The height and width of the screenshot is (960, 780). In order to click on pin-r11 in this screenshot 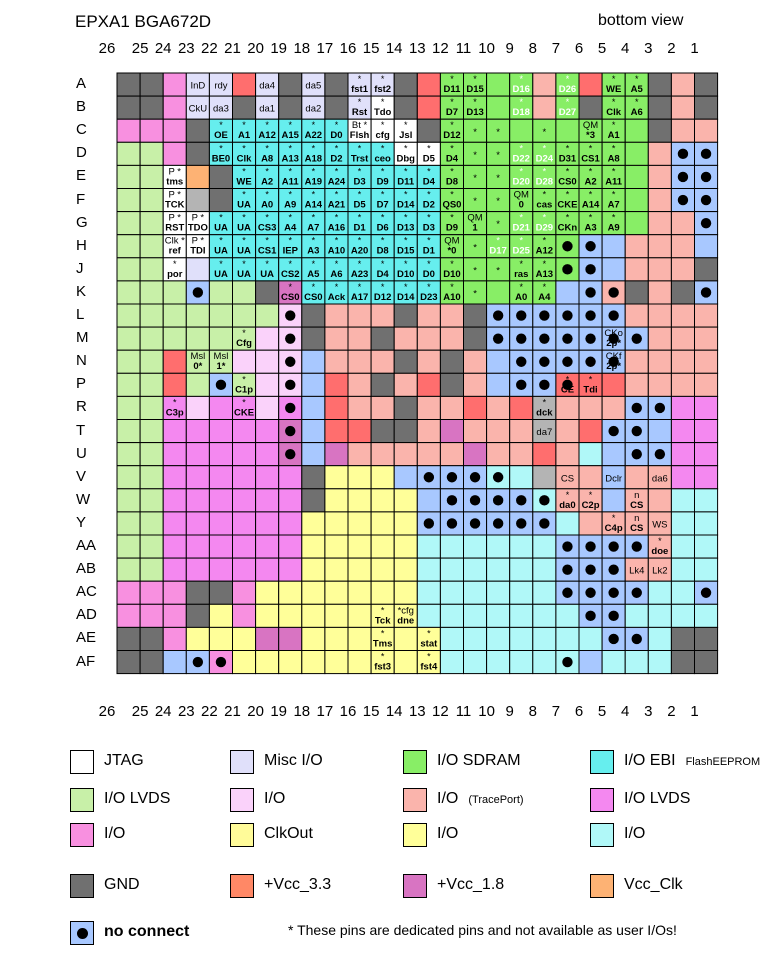, I will do `click(475, 407)`.